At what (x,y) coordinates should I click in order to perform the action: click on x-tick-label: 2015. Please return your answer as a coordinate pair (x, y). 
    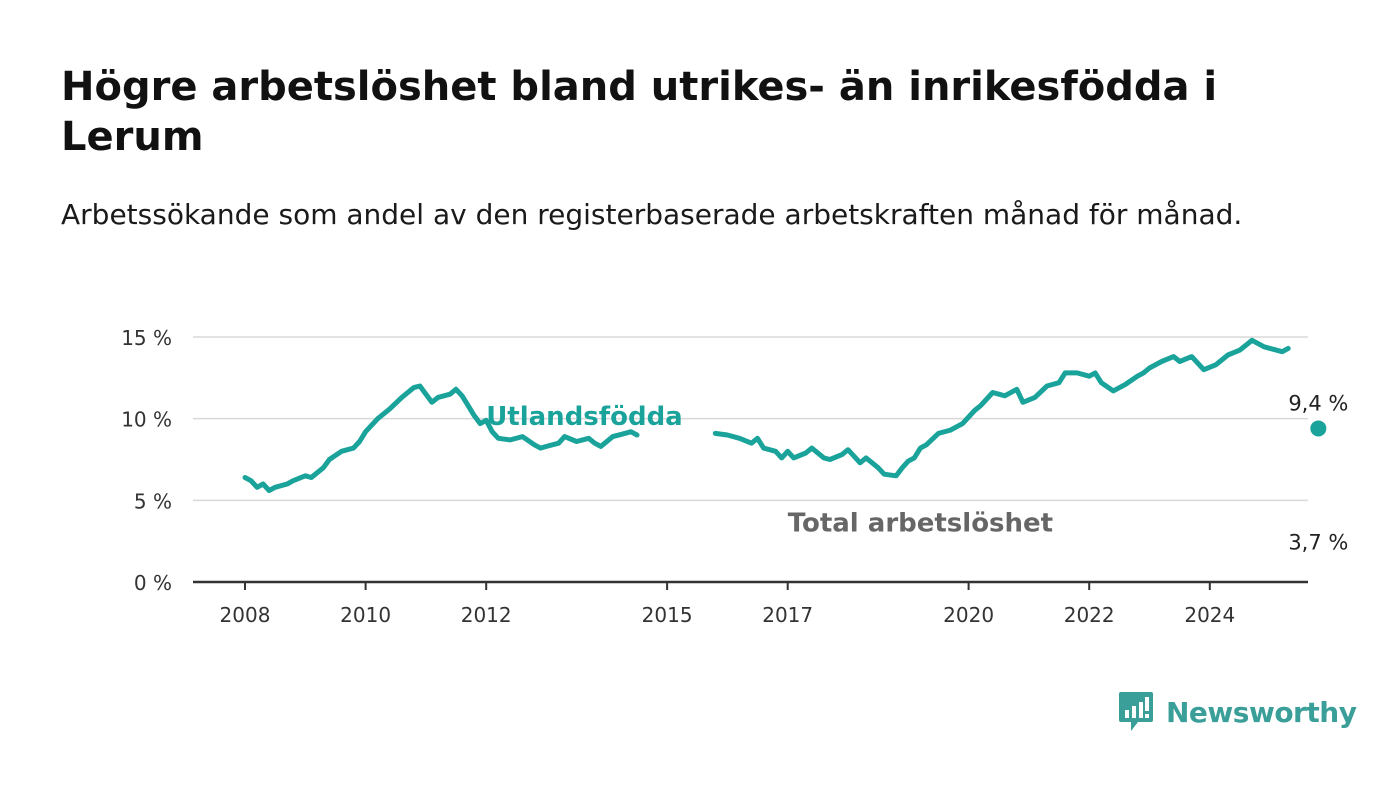
    Looking at the image, I should click on (667, 615).